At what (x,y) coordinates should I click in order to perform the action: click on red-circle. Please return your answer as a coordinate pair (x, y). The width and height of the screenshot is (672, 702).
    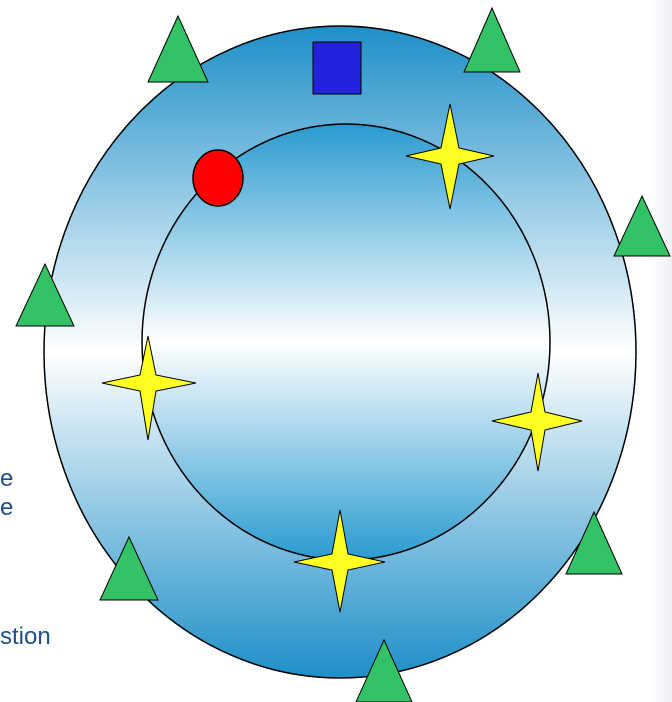
    Looking at the image, I should click on (218, 178).